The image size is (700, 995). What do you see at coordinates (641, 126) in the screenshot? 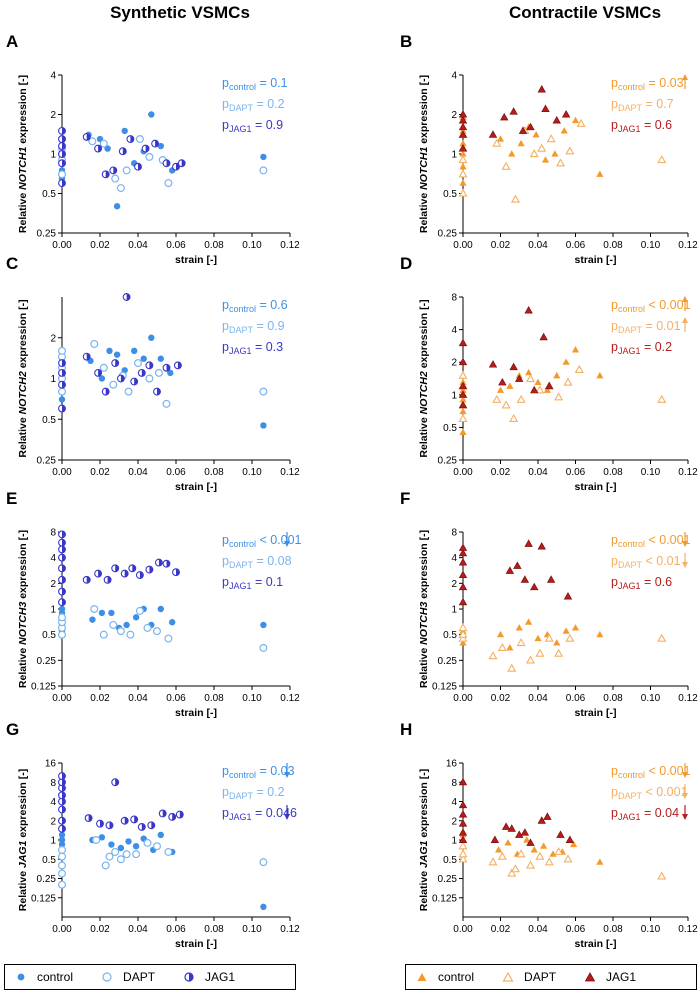
I see `p-value-jag1: pJAG1 = 0.6` at bounding box center [641, 126].